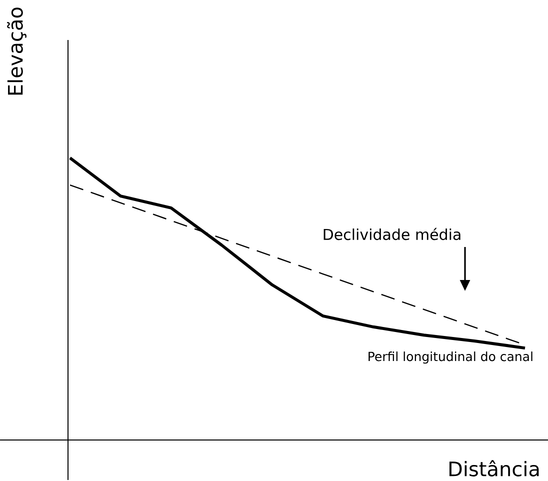 The image size is (548, 481). Describe the element at coordinates (494, 468) in the screenshot. I see `x-axis-title: Distância` at that location.